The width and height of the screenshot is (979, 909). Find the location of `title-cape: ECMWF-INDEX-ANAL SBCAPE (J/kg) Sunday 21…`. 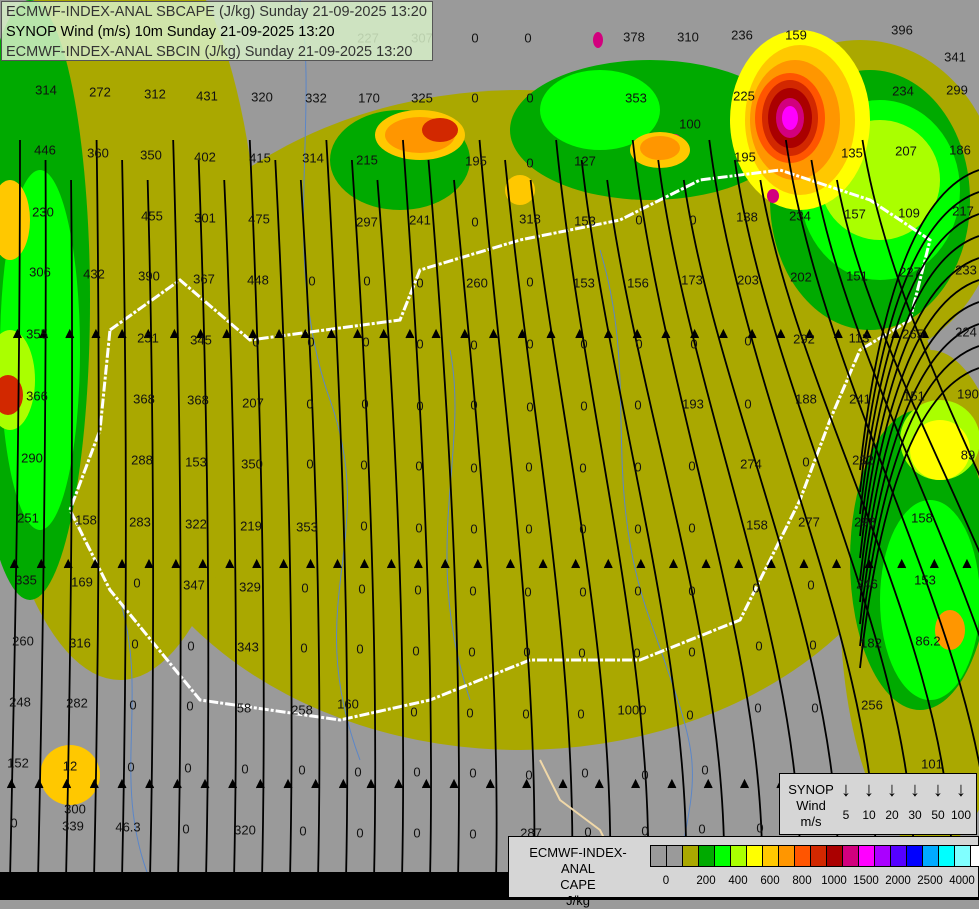

title-cape: ECMWF-INDEX-ANAL SBCAPE (J/kg) Sunday 21… is located at coordinates (216, 12).